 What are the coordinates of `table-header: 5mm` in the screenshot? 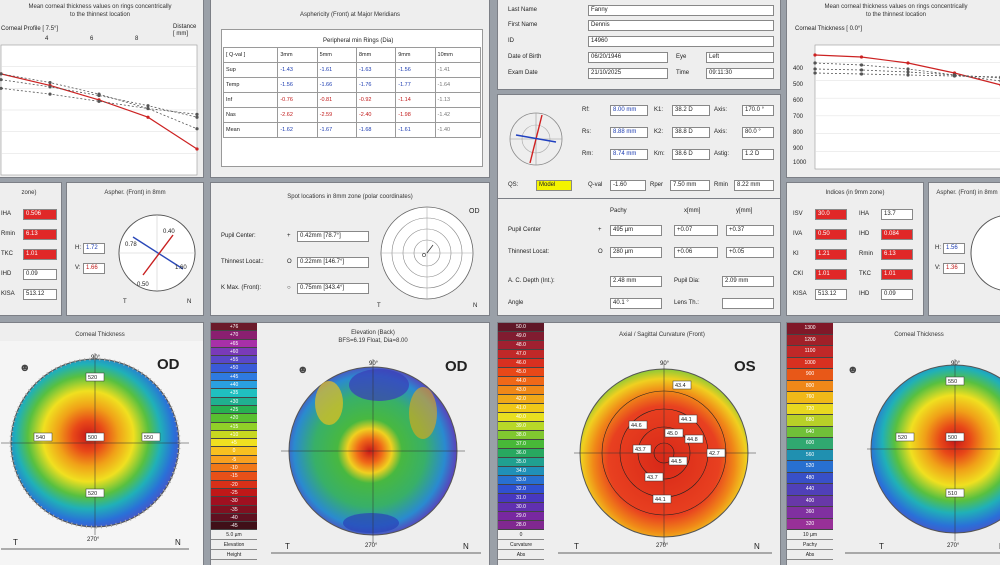 It's located at (336, 55).